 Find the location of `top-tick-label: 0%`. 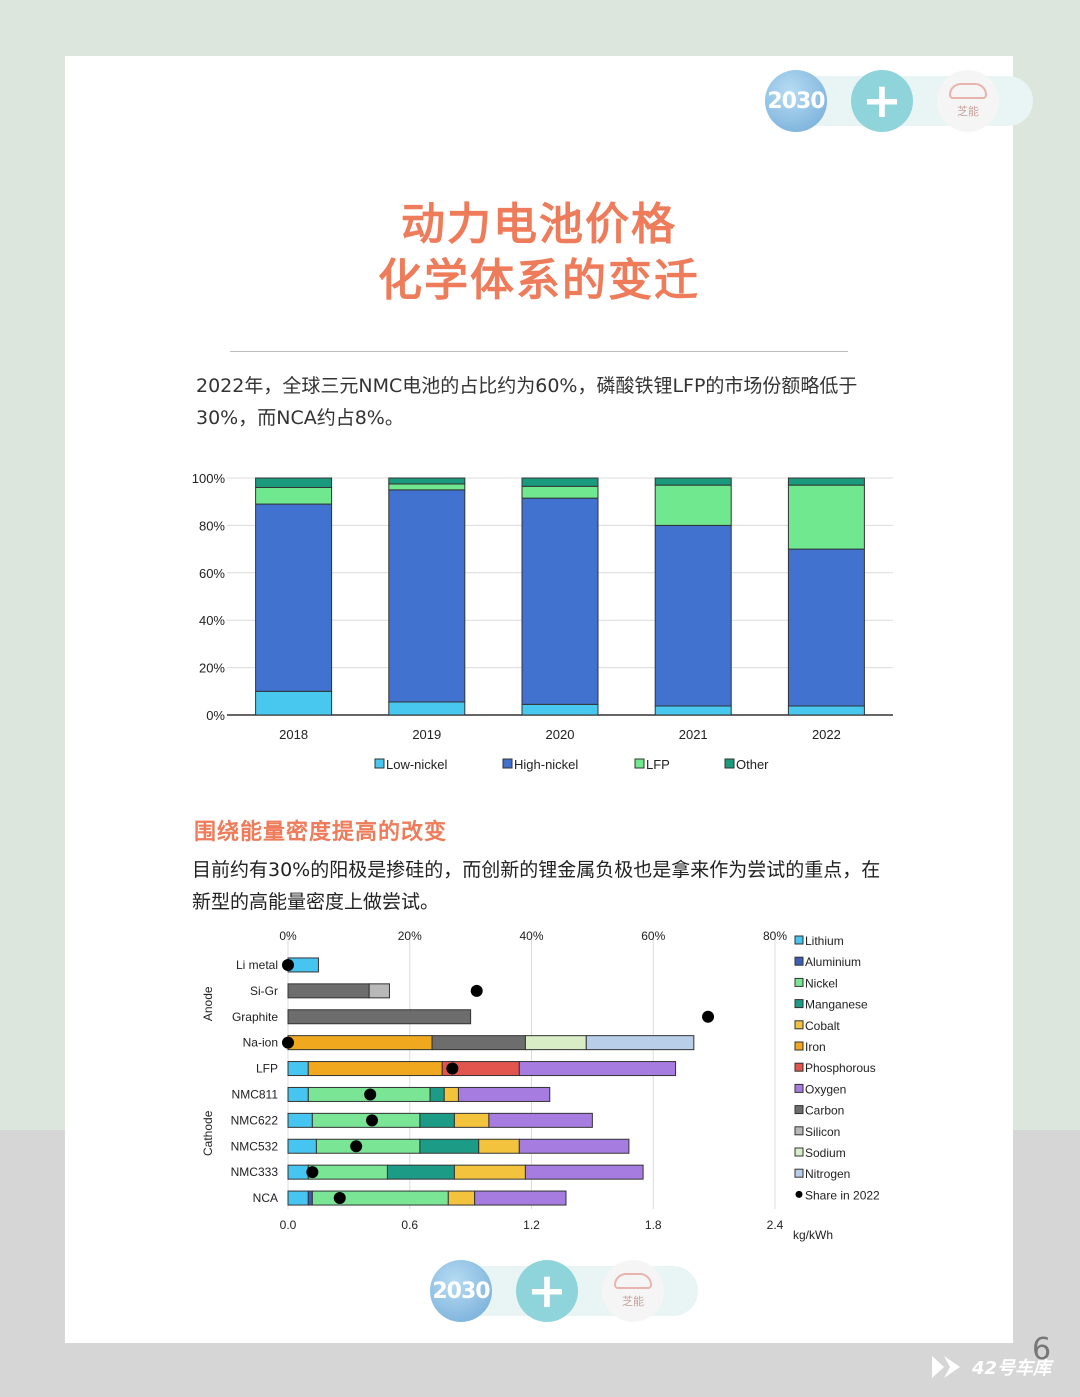

top-tick-label: 0% is located at coordinates (288, 936).